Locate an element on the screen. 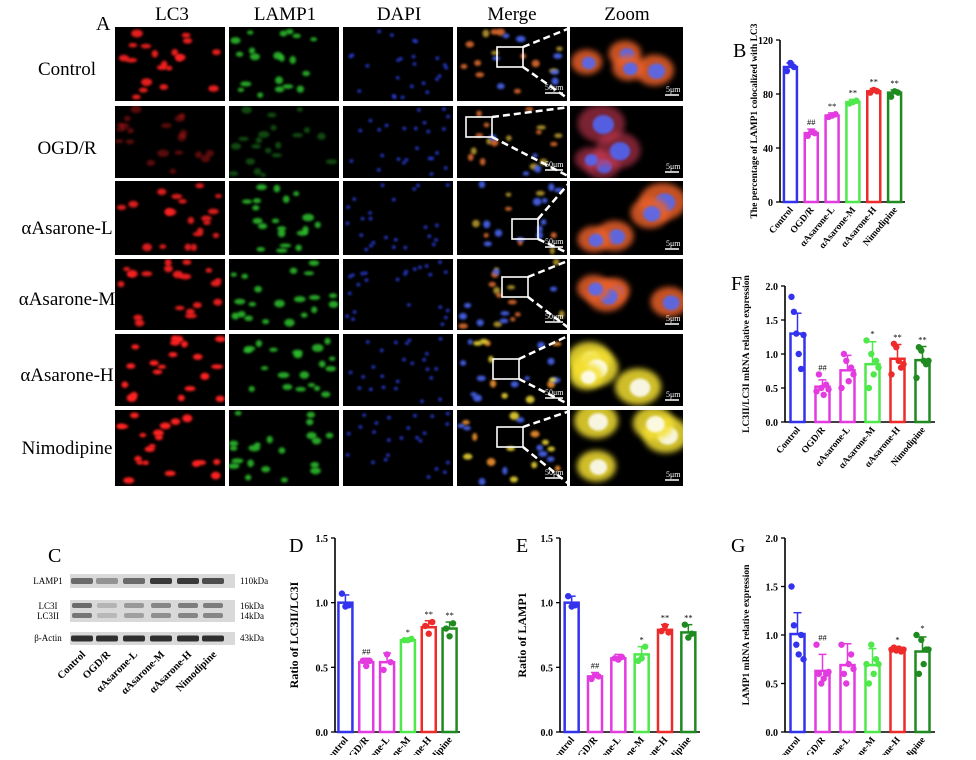 The image size is (976, 760). col-header-lc3: LC3 is located at coordinates (172, 14).